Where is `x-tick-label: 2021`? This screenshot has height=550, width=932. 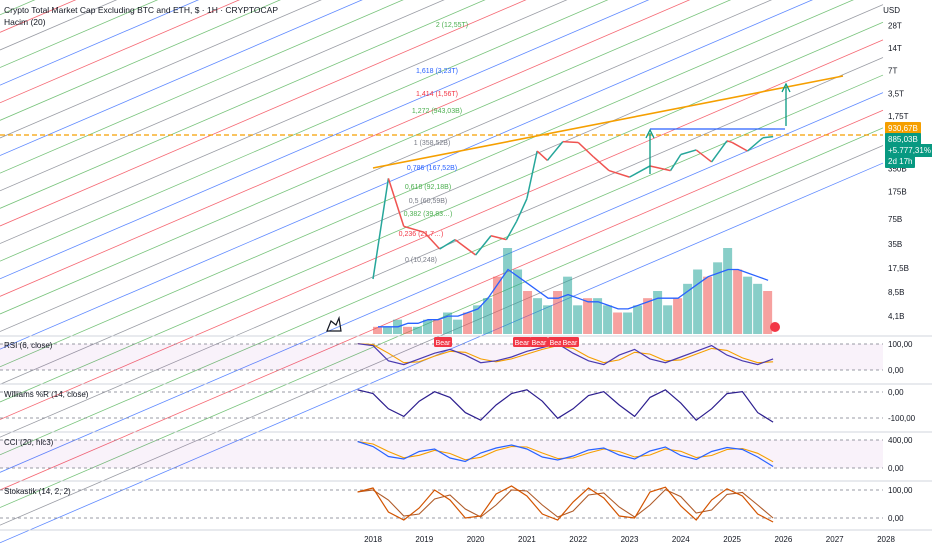
x-tick-label: 2021 is located at coordinates (527, 539).